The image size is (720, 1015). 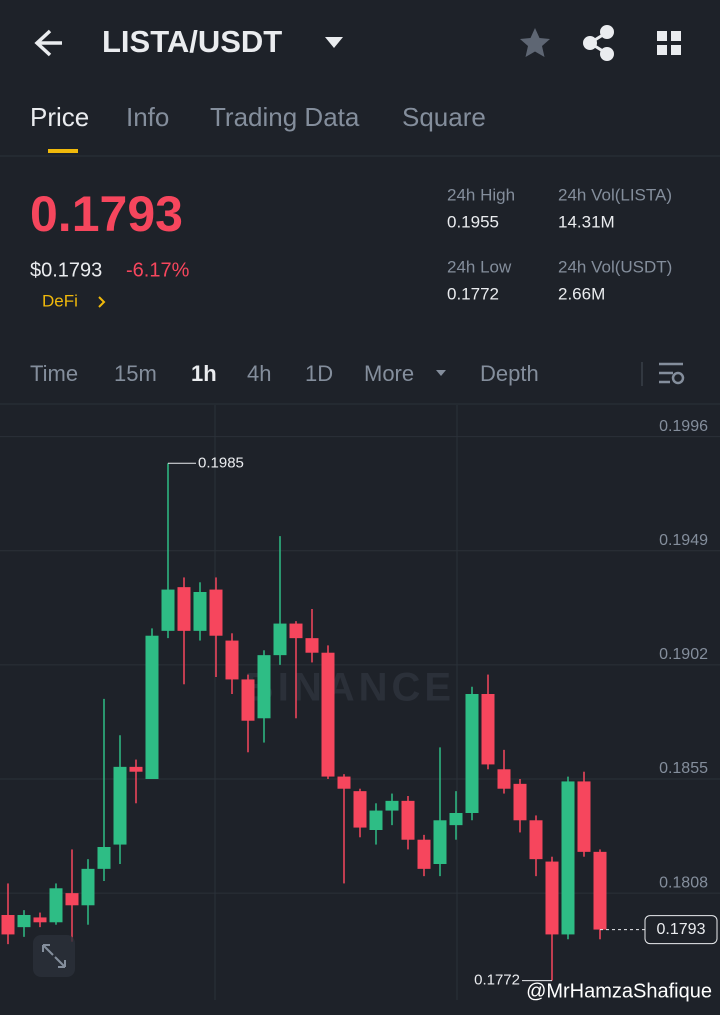 What do you see at coordinates (204, 373) in the screenshot?
I see `timeframe: 1h` at bounding box center [204, 373].